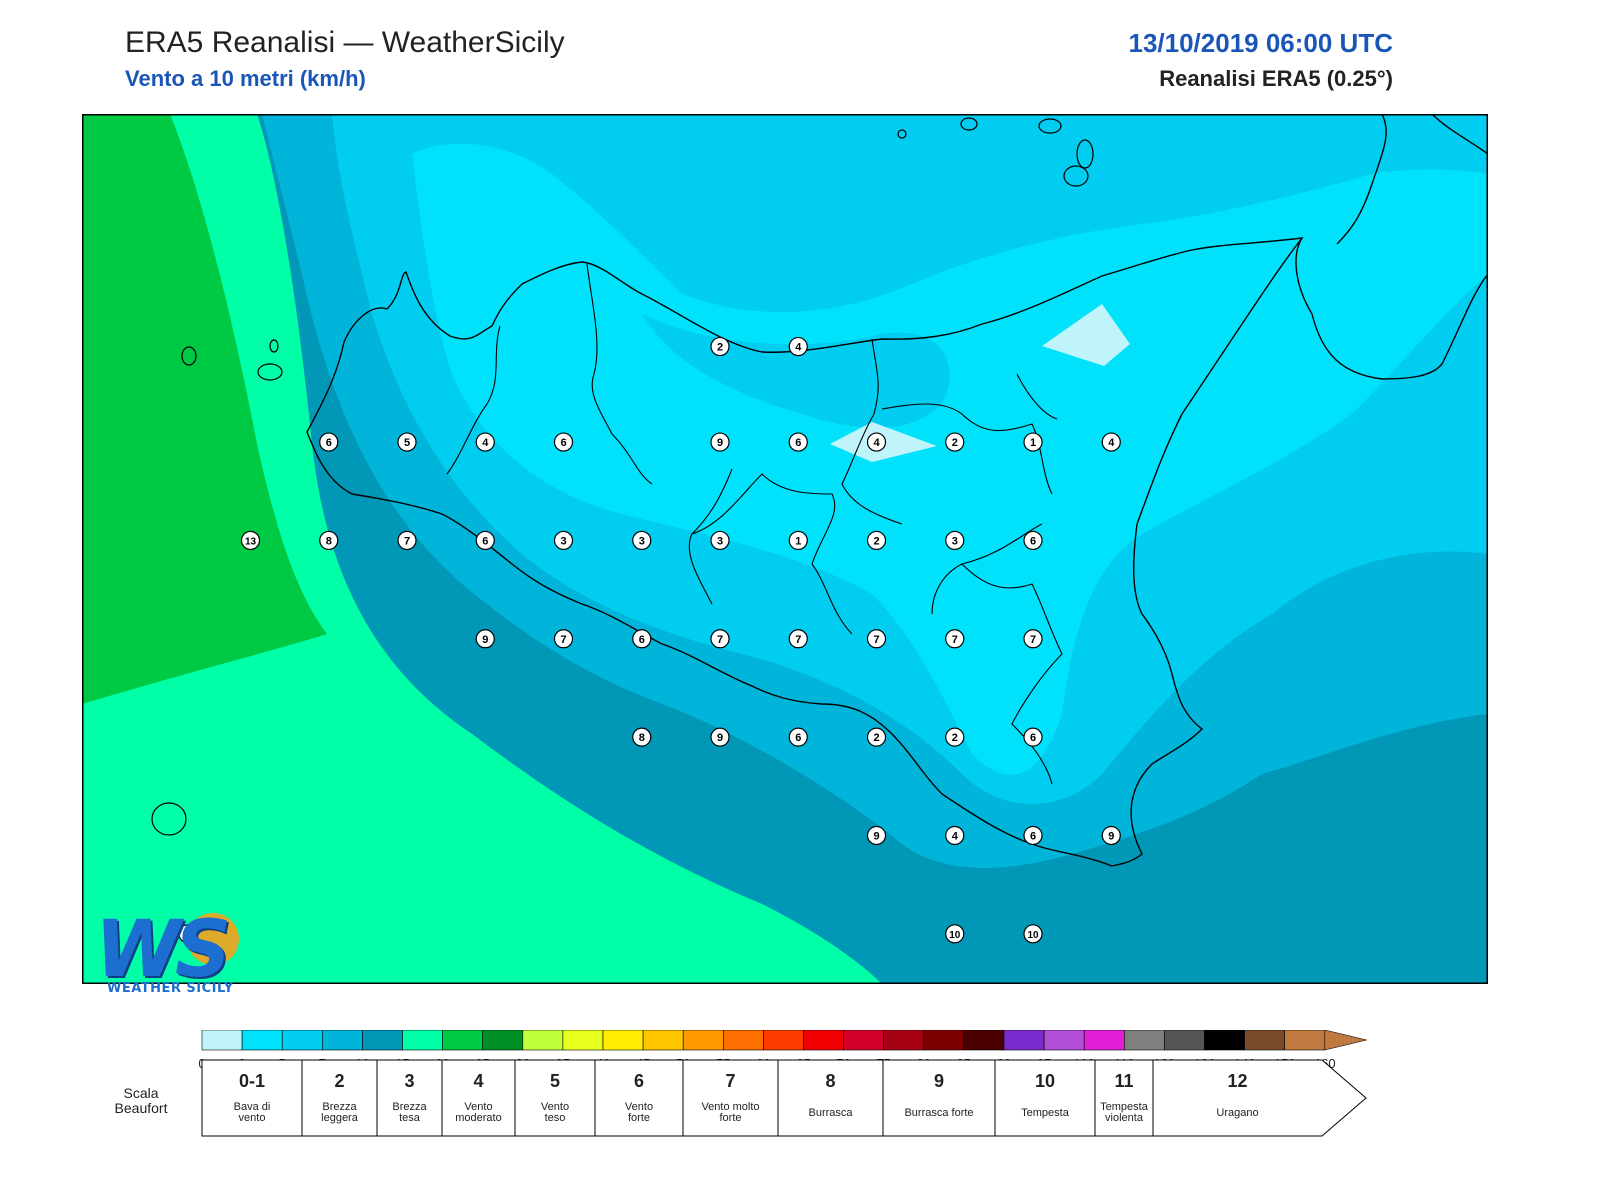 Image resolution: width=1600 pixels, height=1200 pixels. What do you see at coordinates (1260, 43) in the screenshot?
I see `map-datetime: 13/10/2019 06:00 UTC` at bounding box center [1260, 43].